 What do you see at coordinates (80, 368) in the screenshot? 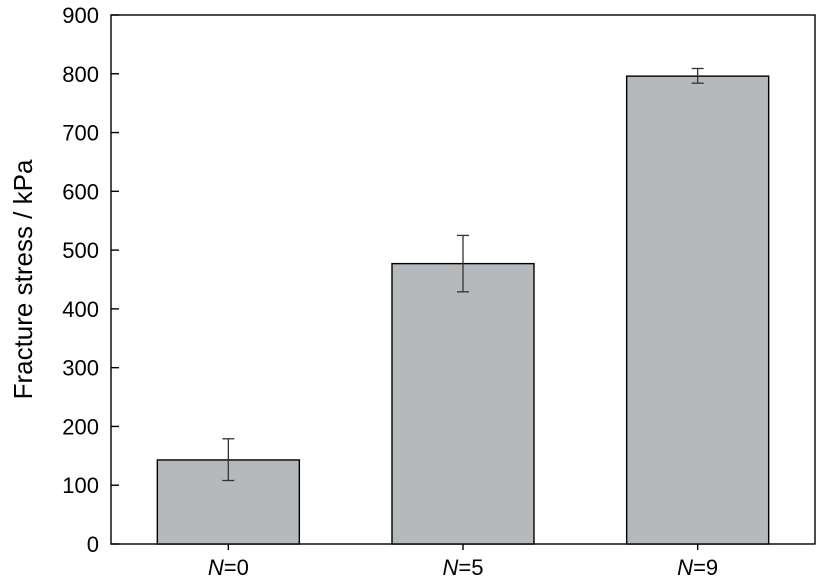
I see `y-tick-label: 300` at bounding box center [80, 368].